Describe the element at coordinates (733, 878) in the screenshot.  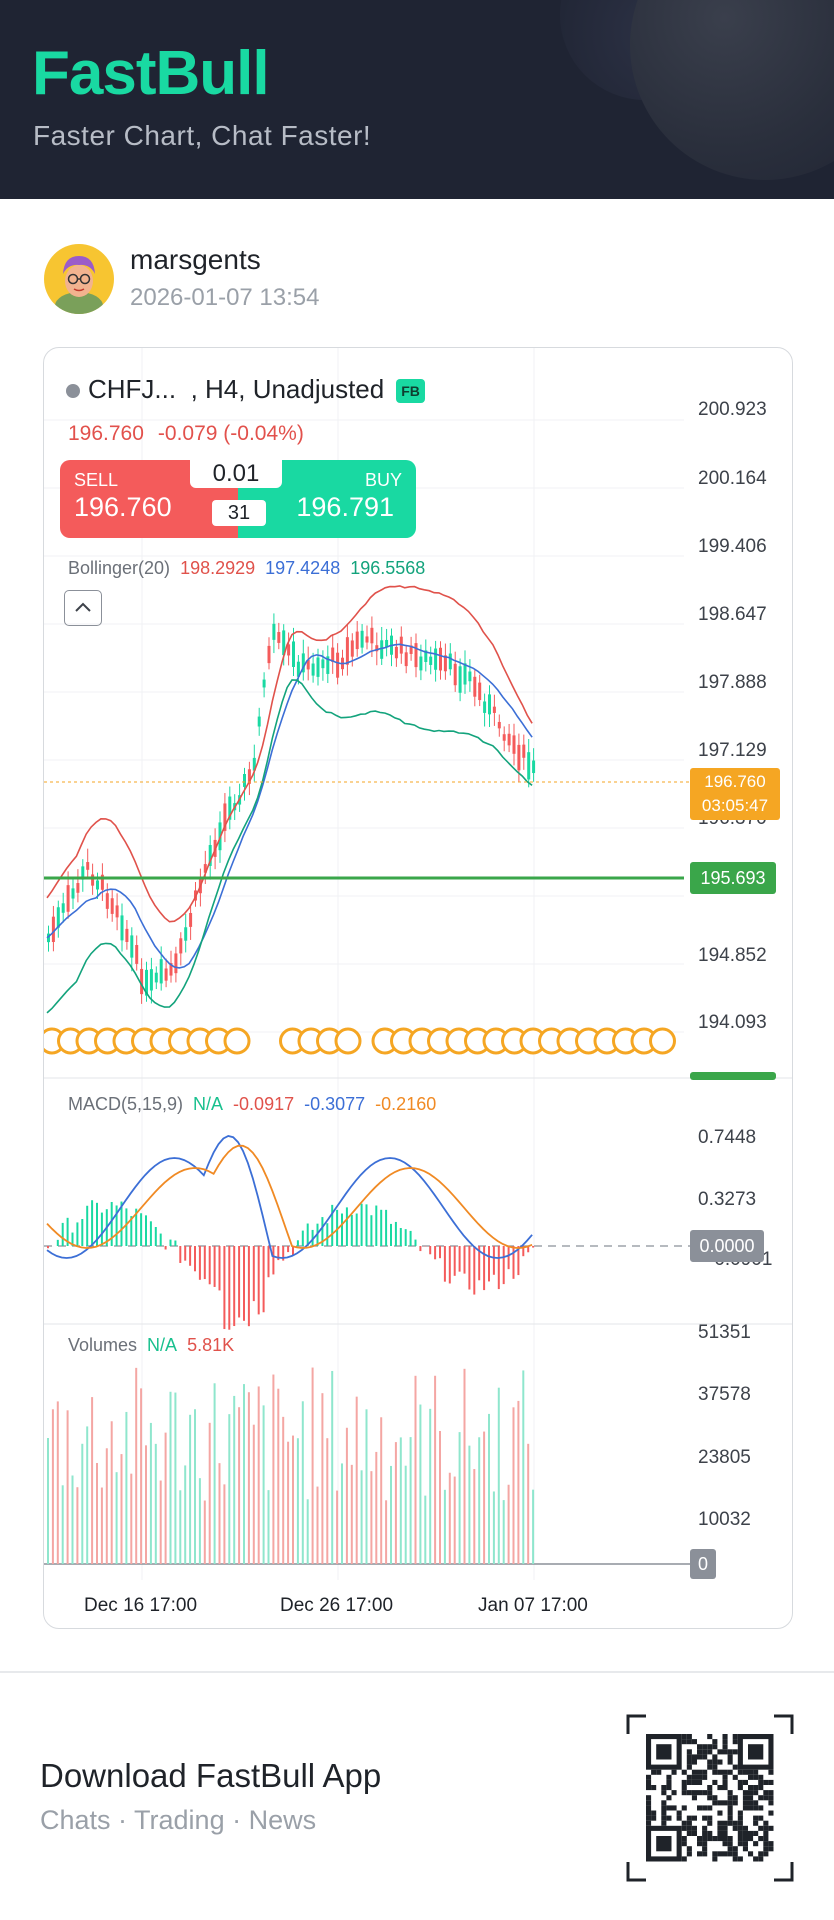
I see `horizontal-line-tag: 195.693` at that location.